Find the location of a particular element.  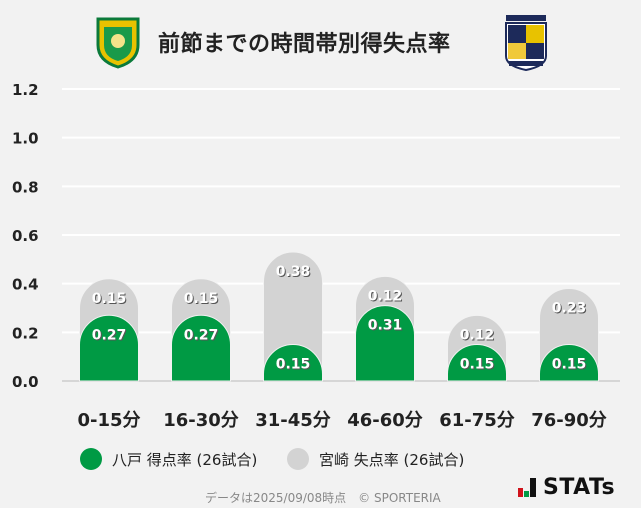

footer-note: データは2025/09/08時点 © SPORTERIA is located at coordinates (323, 498).